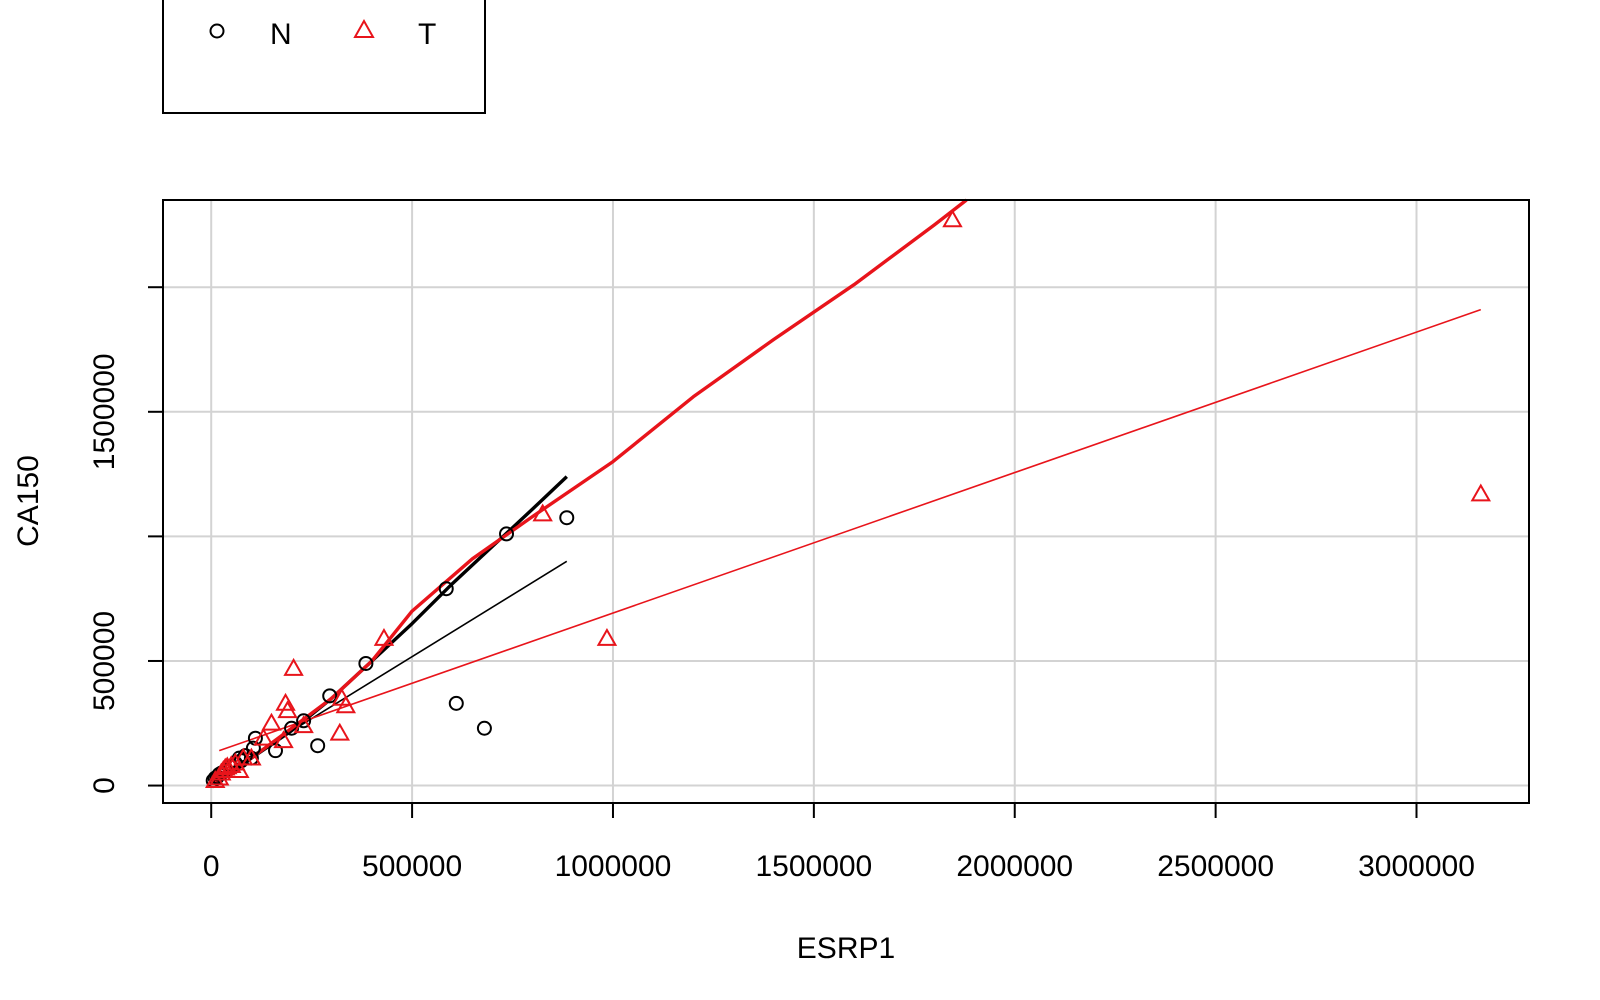  What do you see at coordinates (1416, 866) in the screenshot?
I see `x-tick-label-6: 3000000` at bounding box center [1416, 866].